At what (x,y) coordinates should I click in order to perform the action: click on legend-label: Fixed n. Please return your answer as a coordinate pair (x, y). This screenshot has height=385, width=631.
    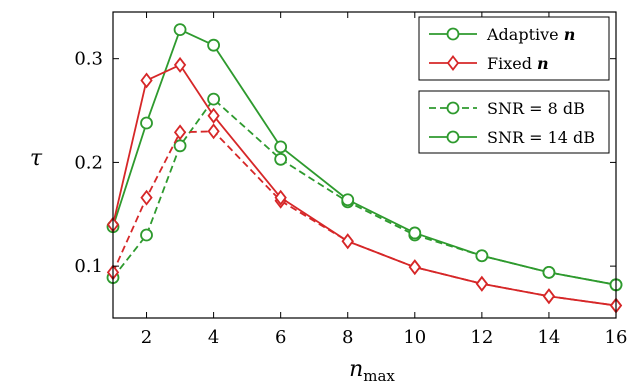
    Looking at the image, I should click on (518, 63).